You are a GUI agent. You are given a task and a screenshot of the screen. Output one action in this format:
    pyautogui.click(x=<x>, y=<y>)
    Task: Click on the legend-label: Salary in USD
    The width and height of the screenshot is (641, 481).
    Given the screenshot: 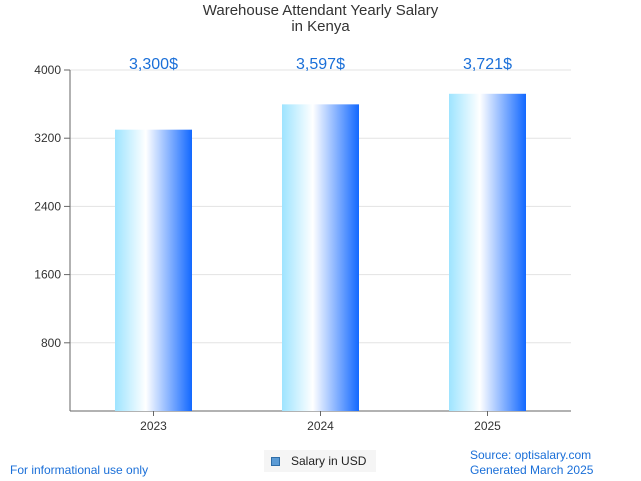 What is the action you would take?
    pyautogui.click(x=329, y=461)
    